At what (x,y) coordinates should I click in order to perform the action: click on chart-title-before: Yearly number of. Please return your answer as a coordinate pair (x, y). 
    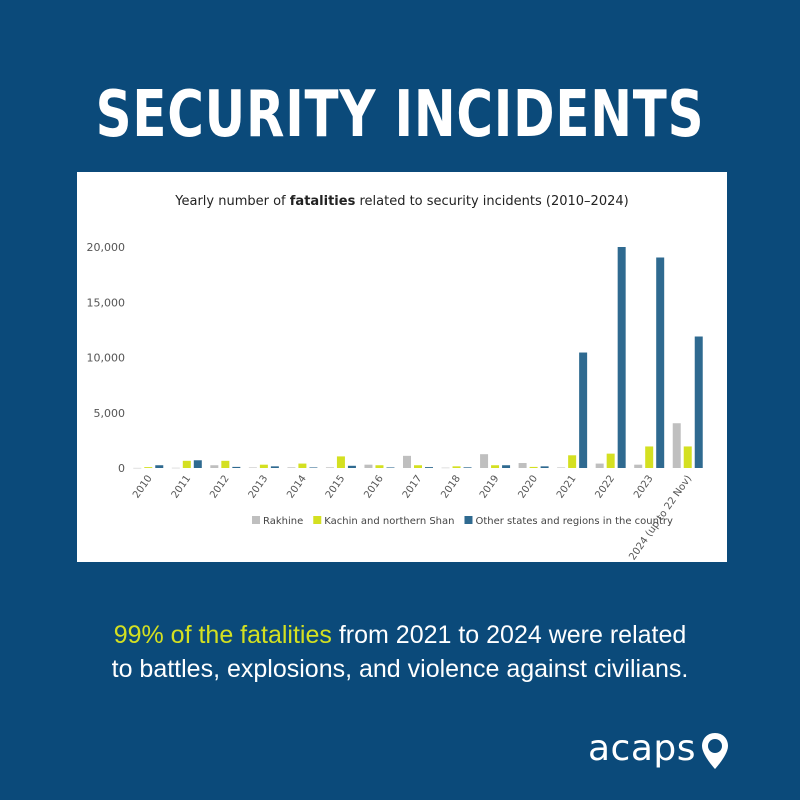
    Looking at the image, I should click on (232, 201).